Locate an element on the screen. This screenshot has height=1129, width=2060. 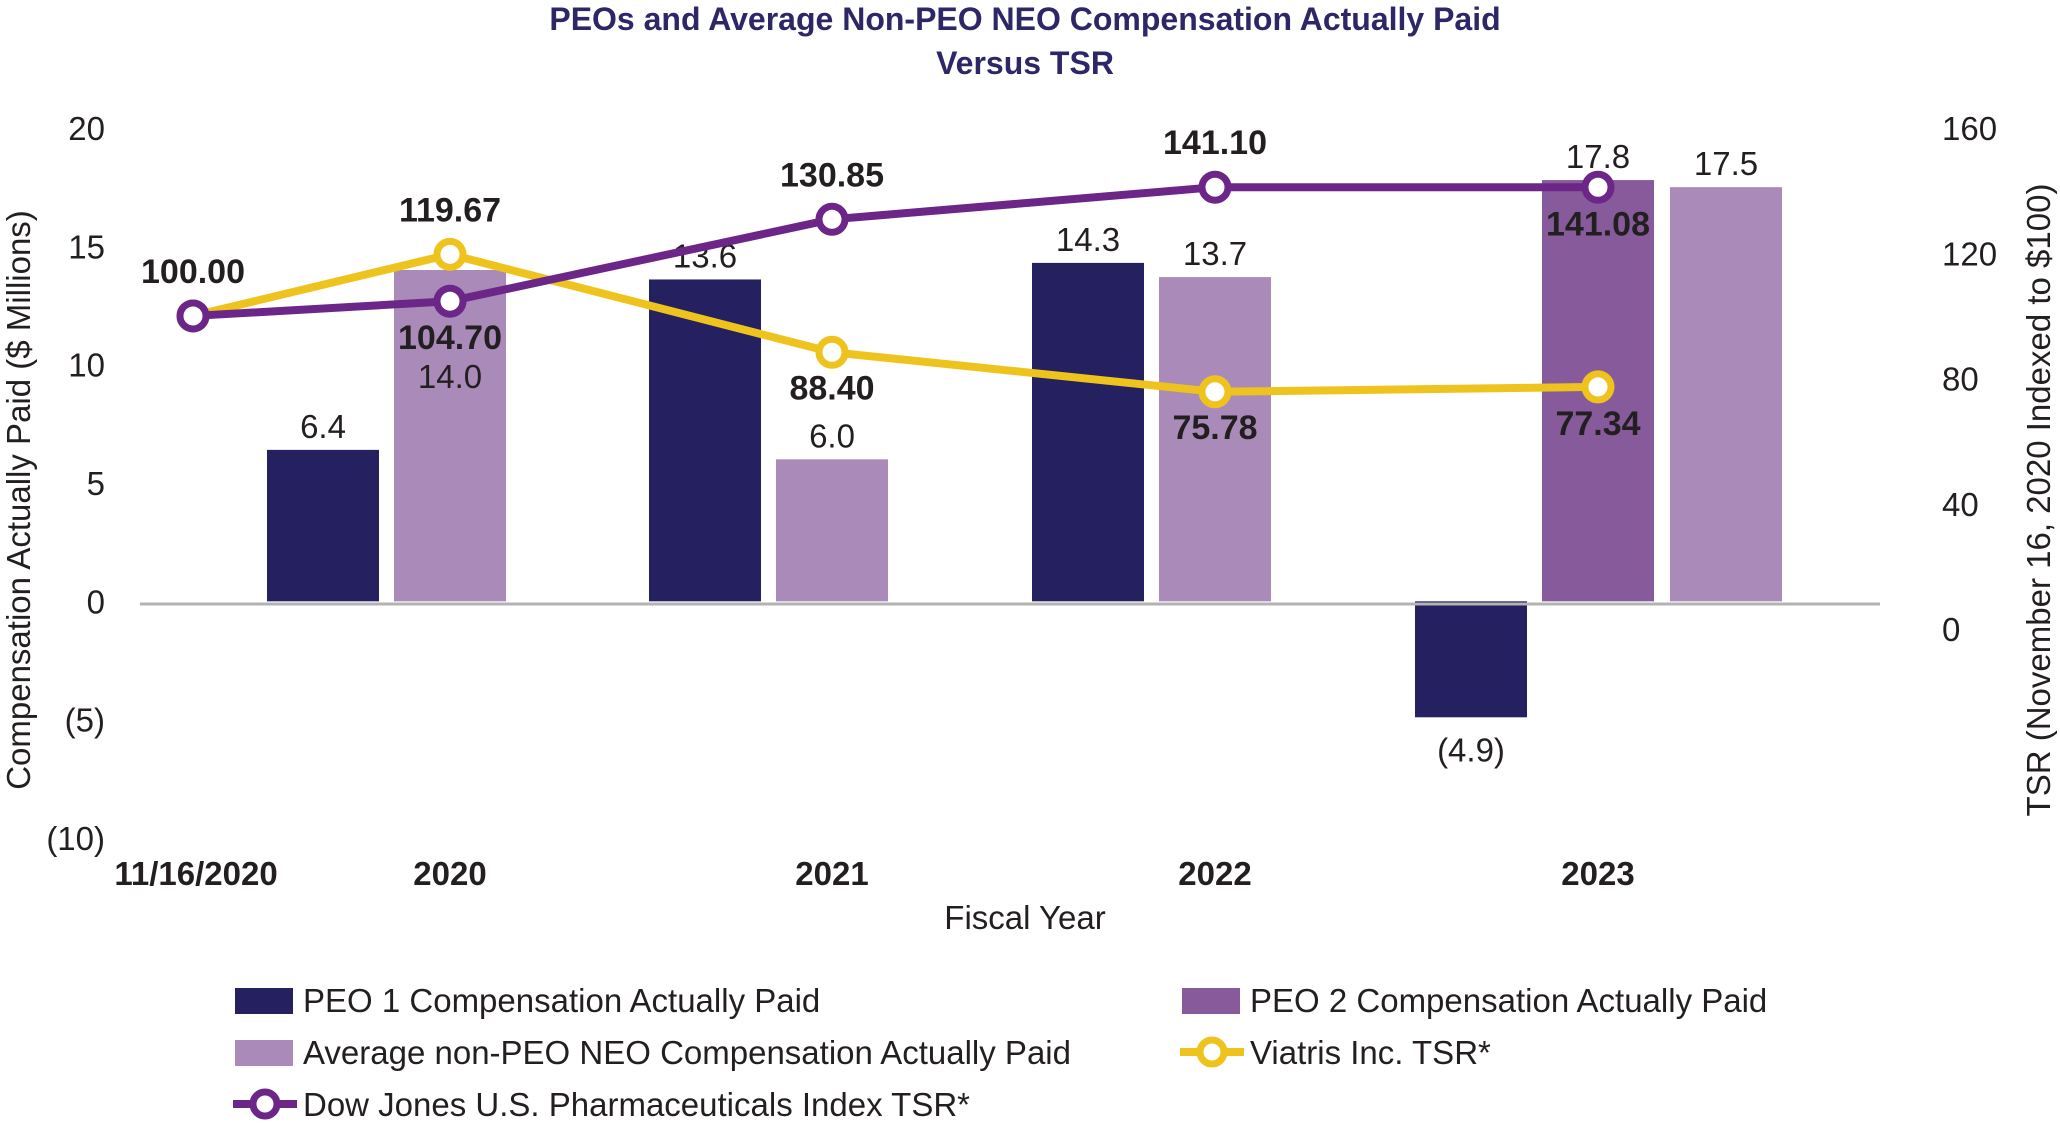
right-tick-label: 40 is located at coordinates (1960, 504).